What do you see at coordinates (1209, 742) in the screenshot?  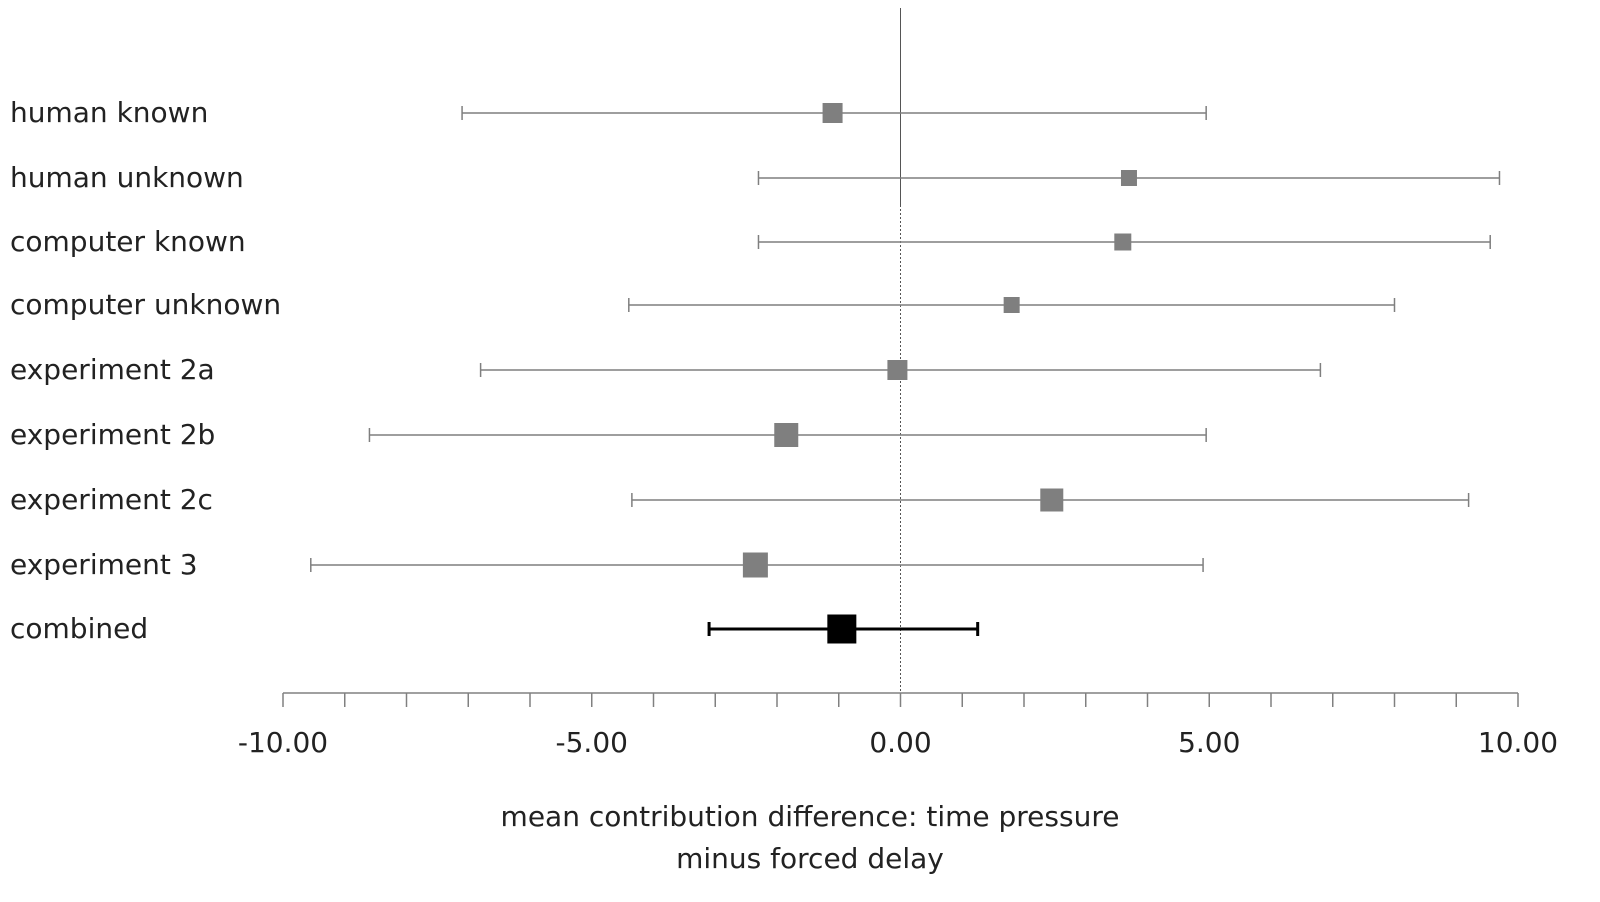 I see `x-tick-label: 5.00` at bounding box center [1209, 742].